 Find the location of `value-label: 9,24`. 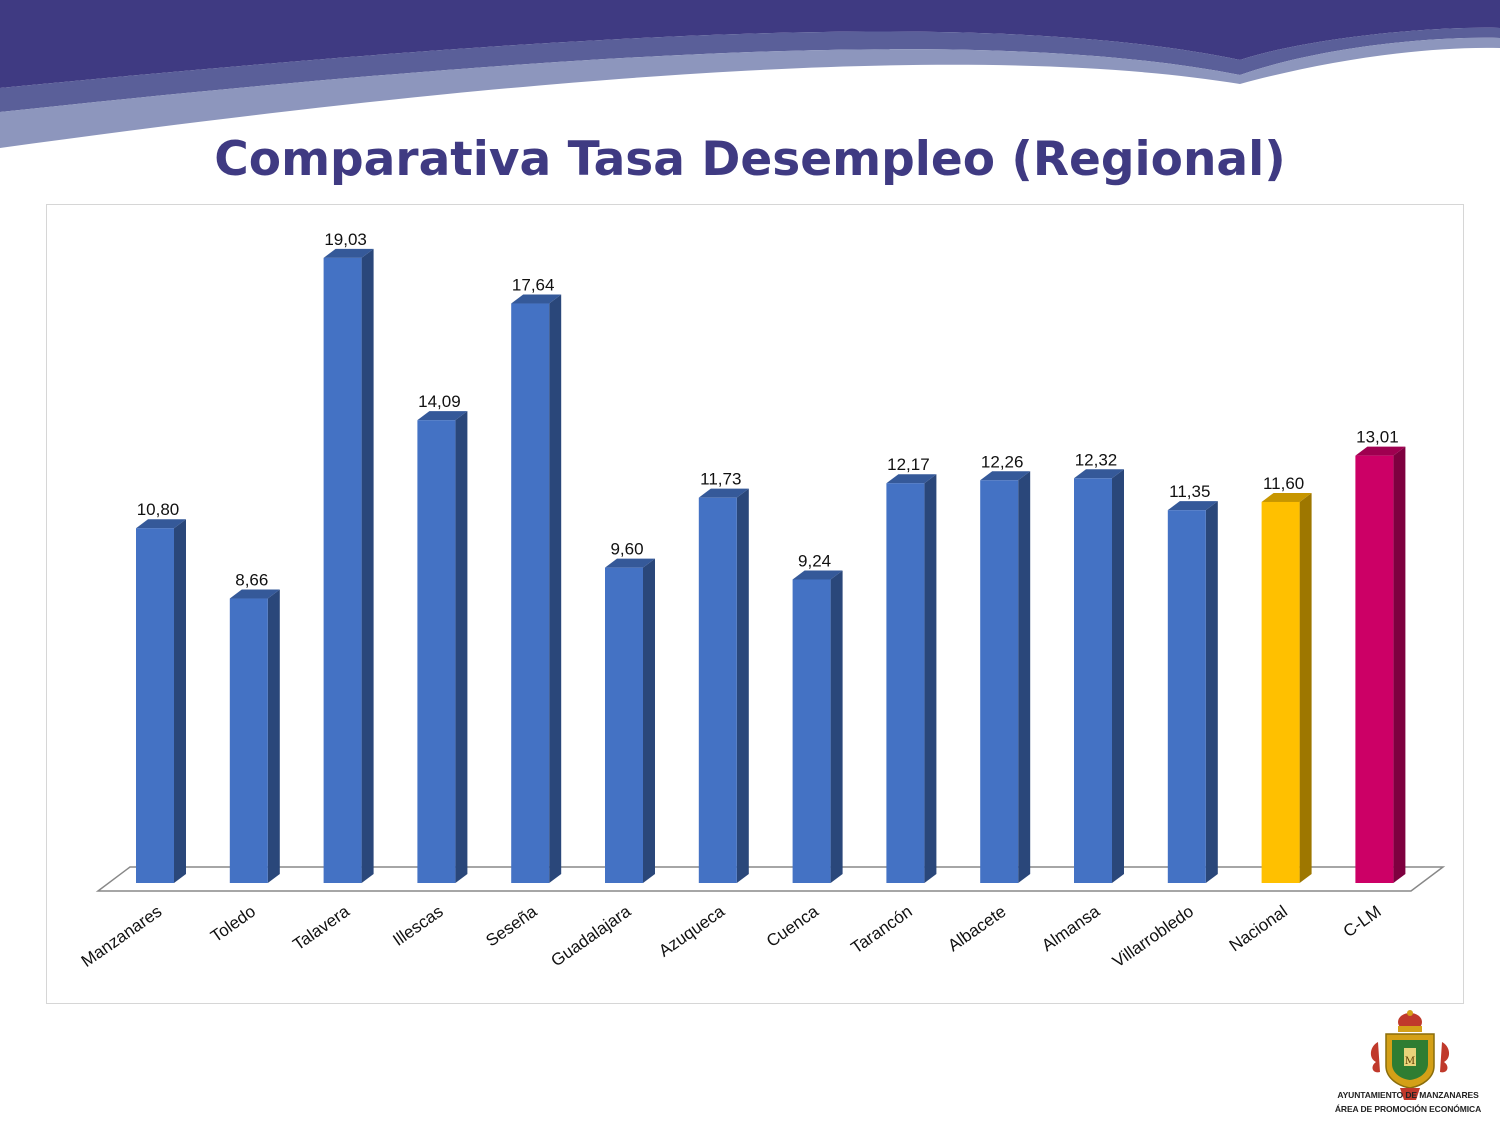

value-label: 9,24 is located at coordinates (814, 560).